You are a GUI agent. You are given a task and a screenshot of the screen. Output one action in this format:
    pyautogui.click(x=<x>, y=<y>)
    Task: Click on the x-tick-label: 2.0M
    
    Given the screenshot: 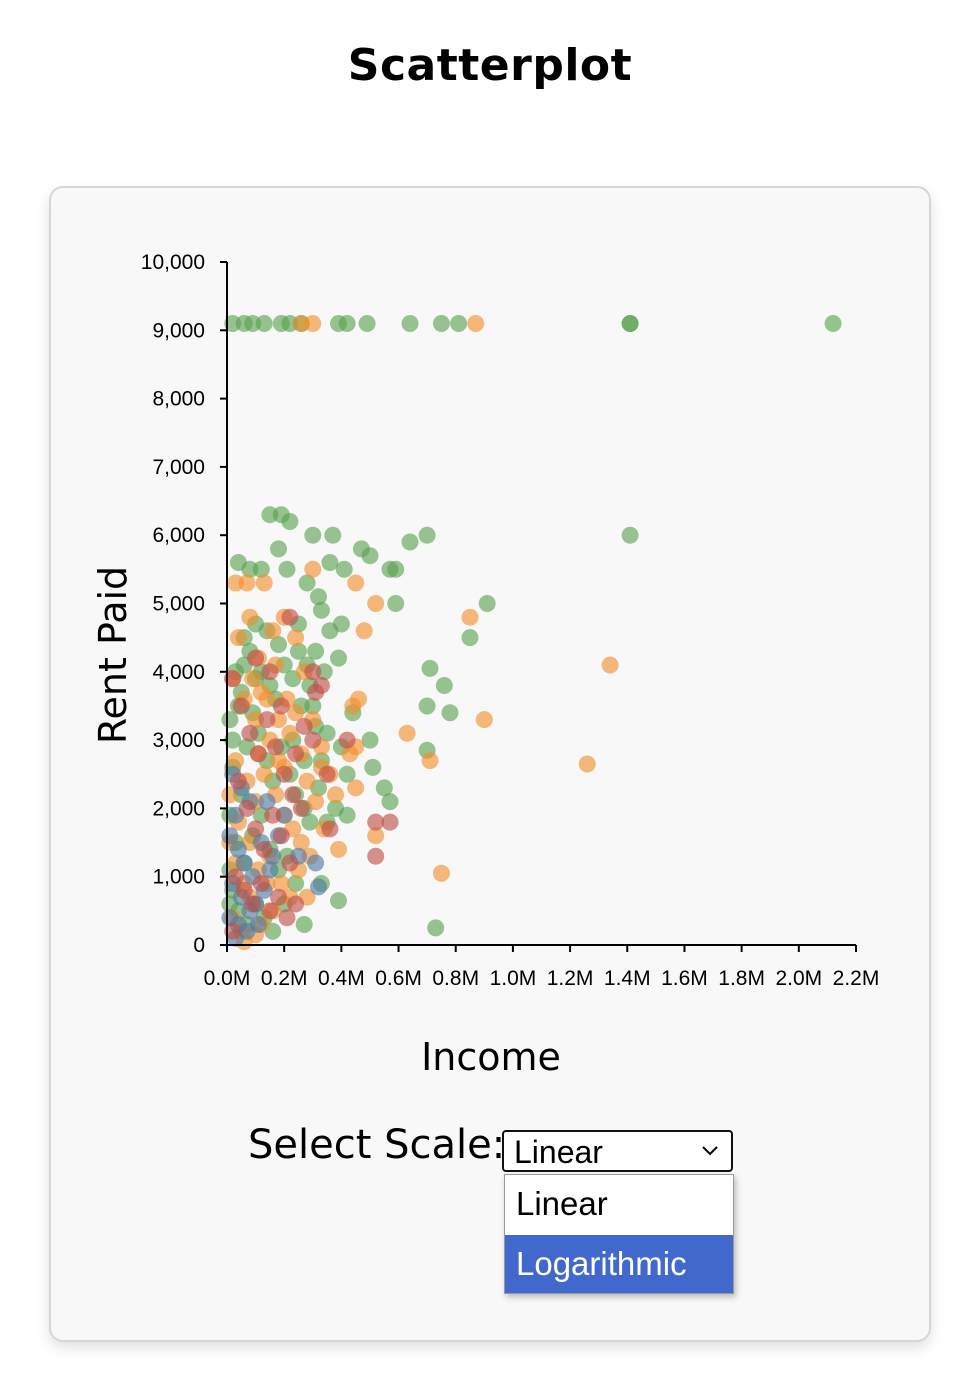 What is the action you would take?
    pyautogui.click(x=798, y=978)
    